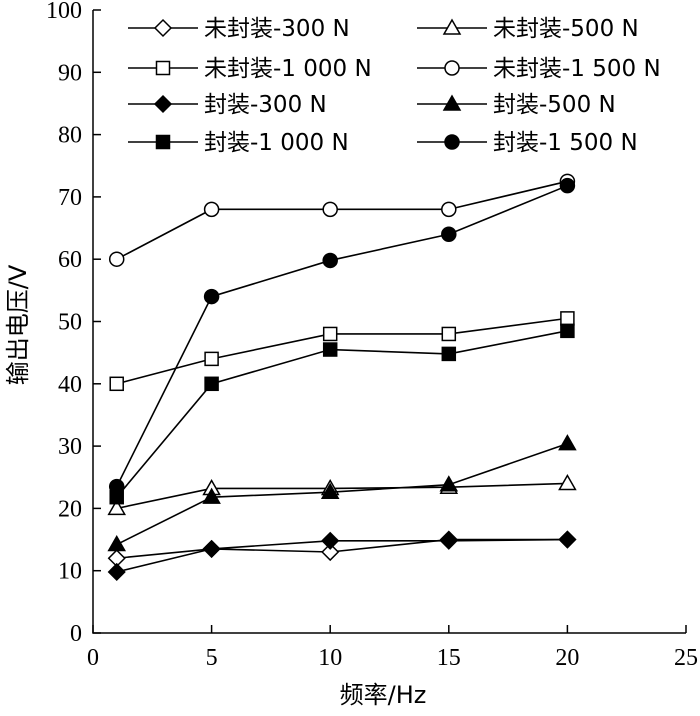 The width and height of the screenshot is (700, 716). Describe the element at coordinates (330, 658) in the screenshot. I see `x-tick-label: 10` at that location.